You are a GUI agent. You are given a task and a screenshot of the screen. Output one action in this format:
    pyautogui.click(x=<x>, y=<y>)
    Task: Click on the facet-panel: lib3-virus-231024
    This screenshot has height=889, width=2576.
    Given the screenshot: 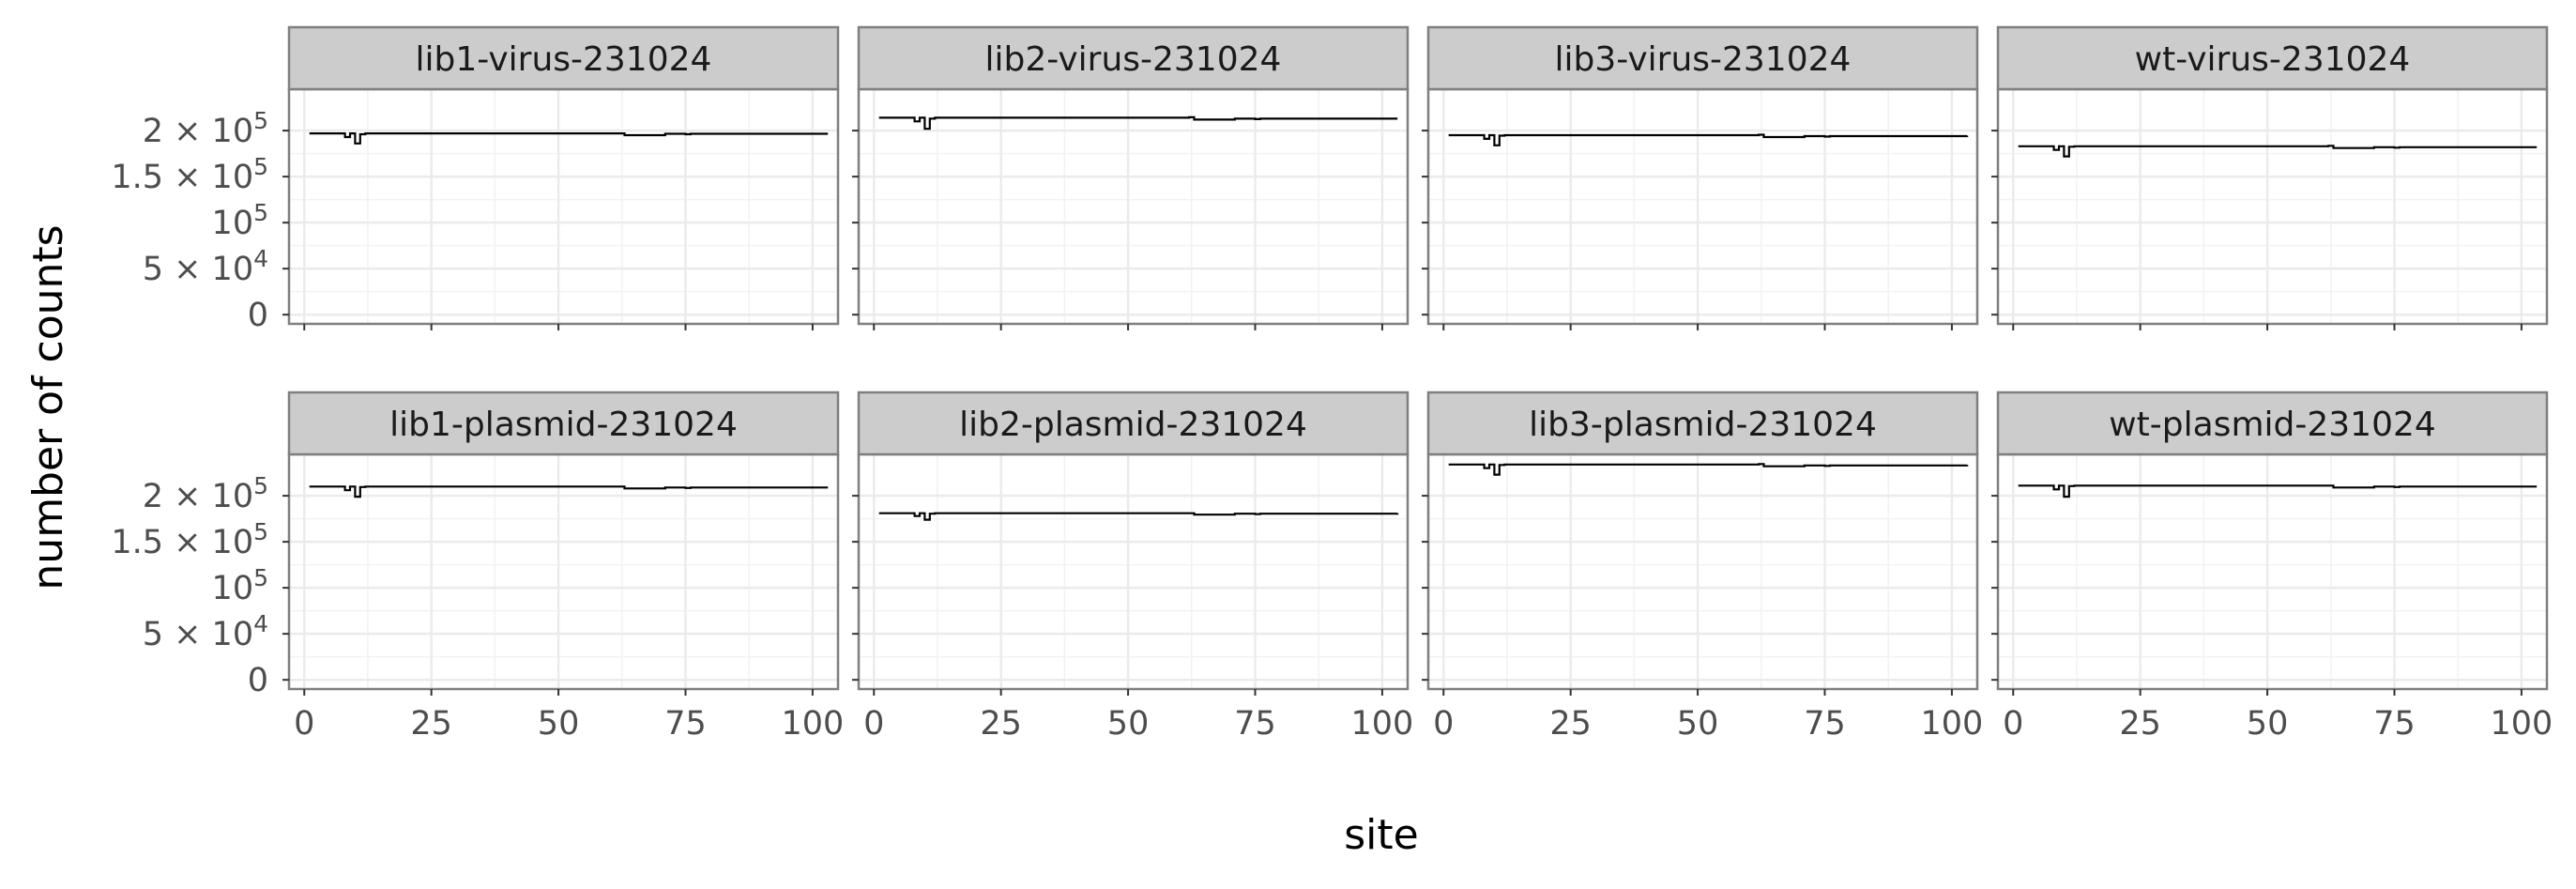 What is the action you would take?
    pyautogui.click(x=1700, y=177)
    